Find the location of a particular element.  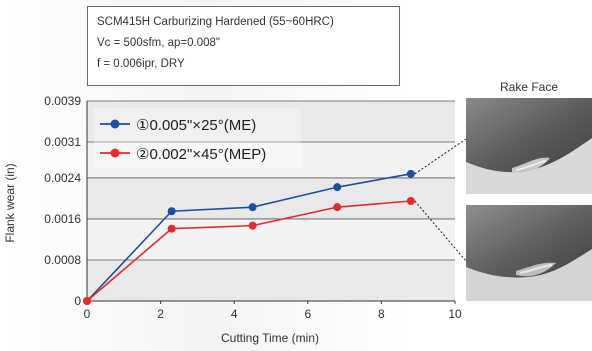

legend: ①0.005"×25°(ME) ②0.002"×45°(MEP) is located at coordinates (197, 138).